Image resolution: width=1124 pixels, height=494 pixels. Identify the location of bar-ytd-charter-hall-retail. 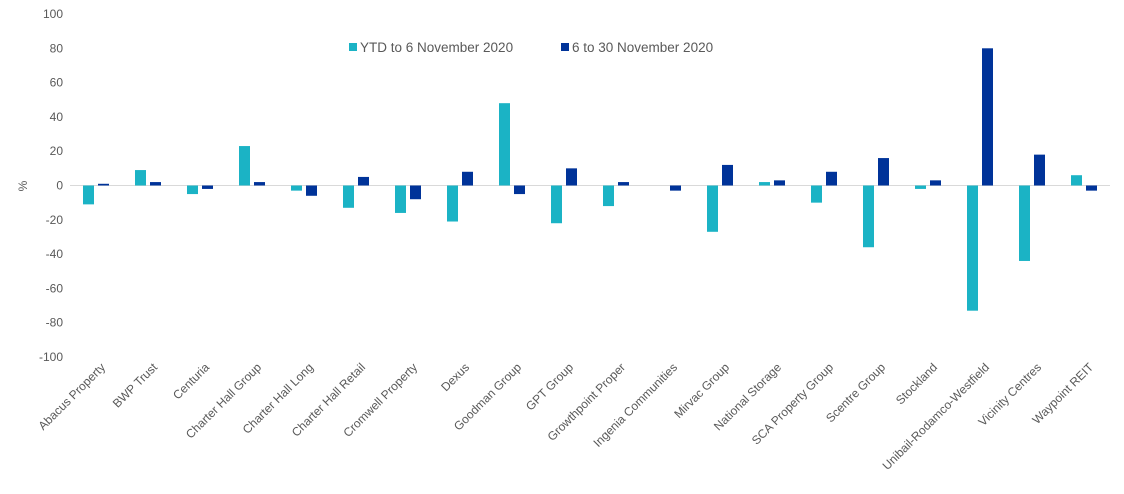
(348, 196).